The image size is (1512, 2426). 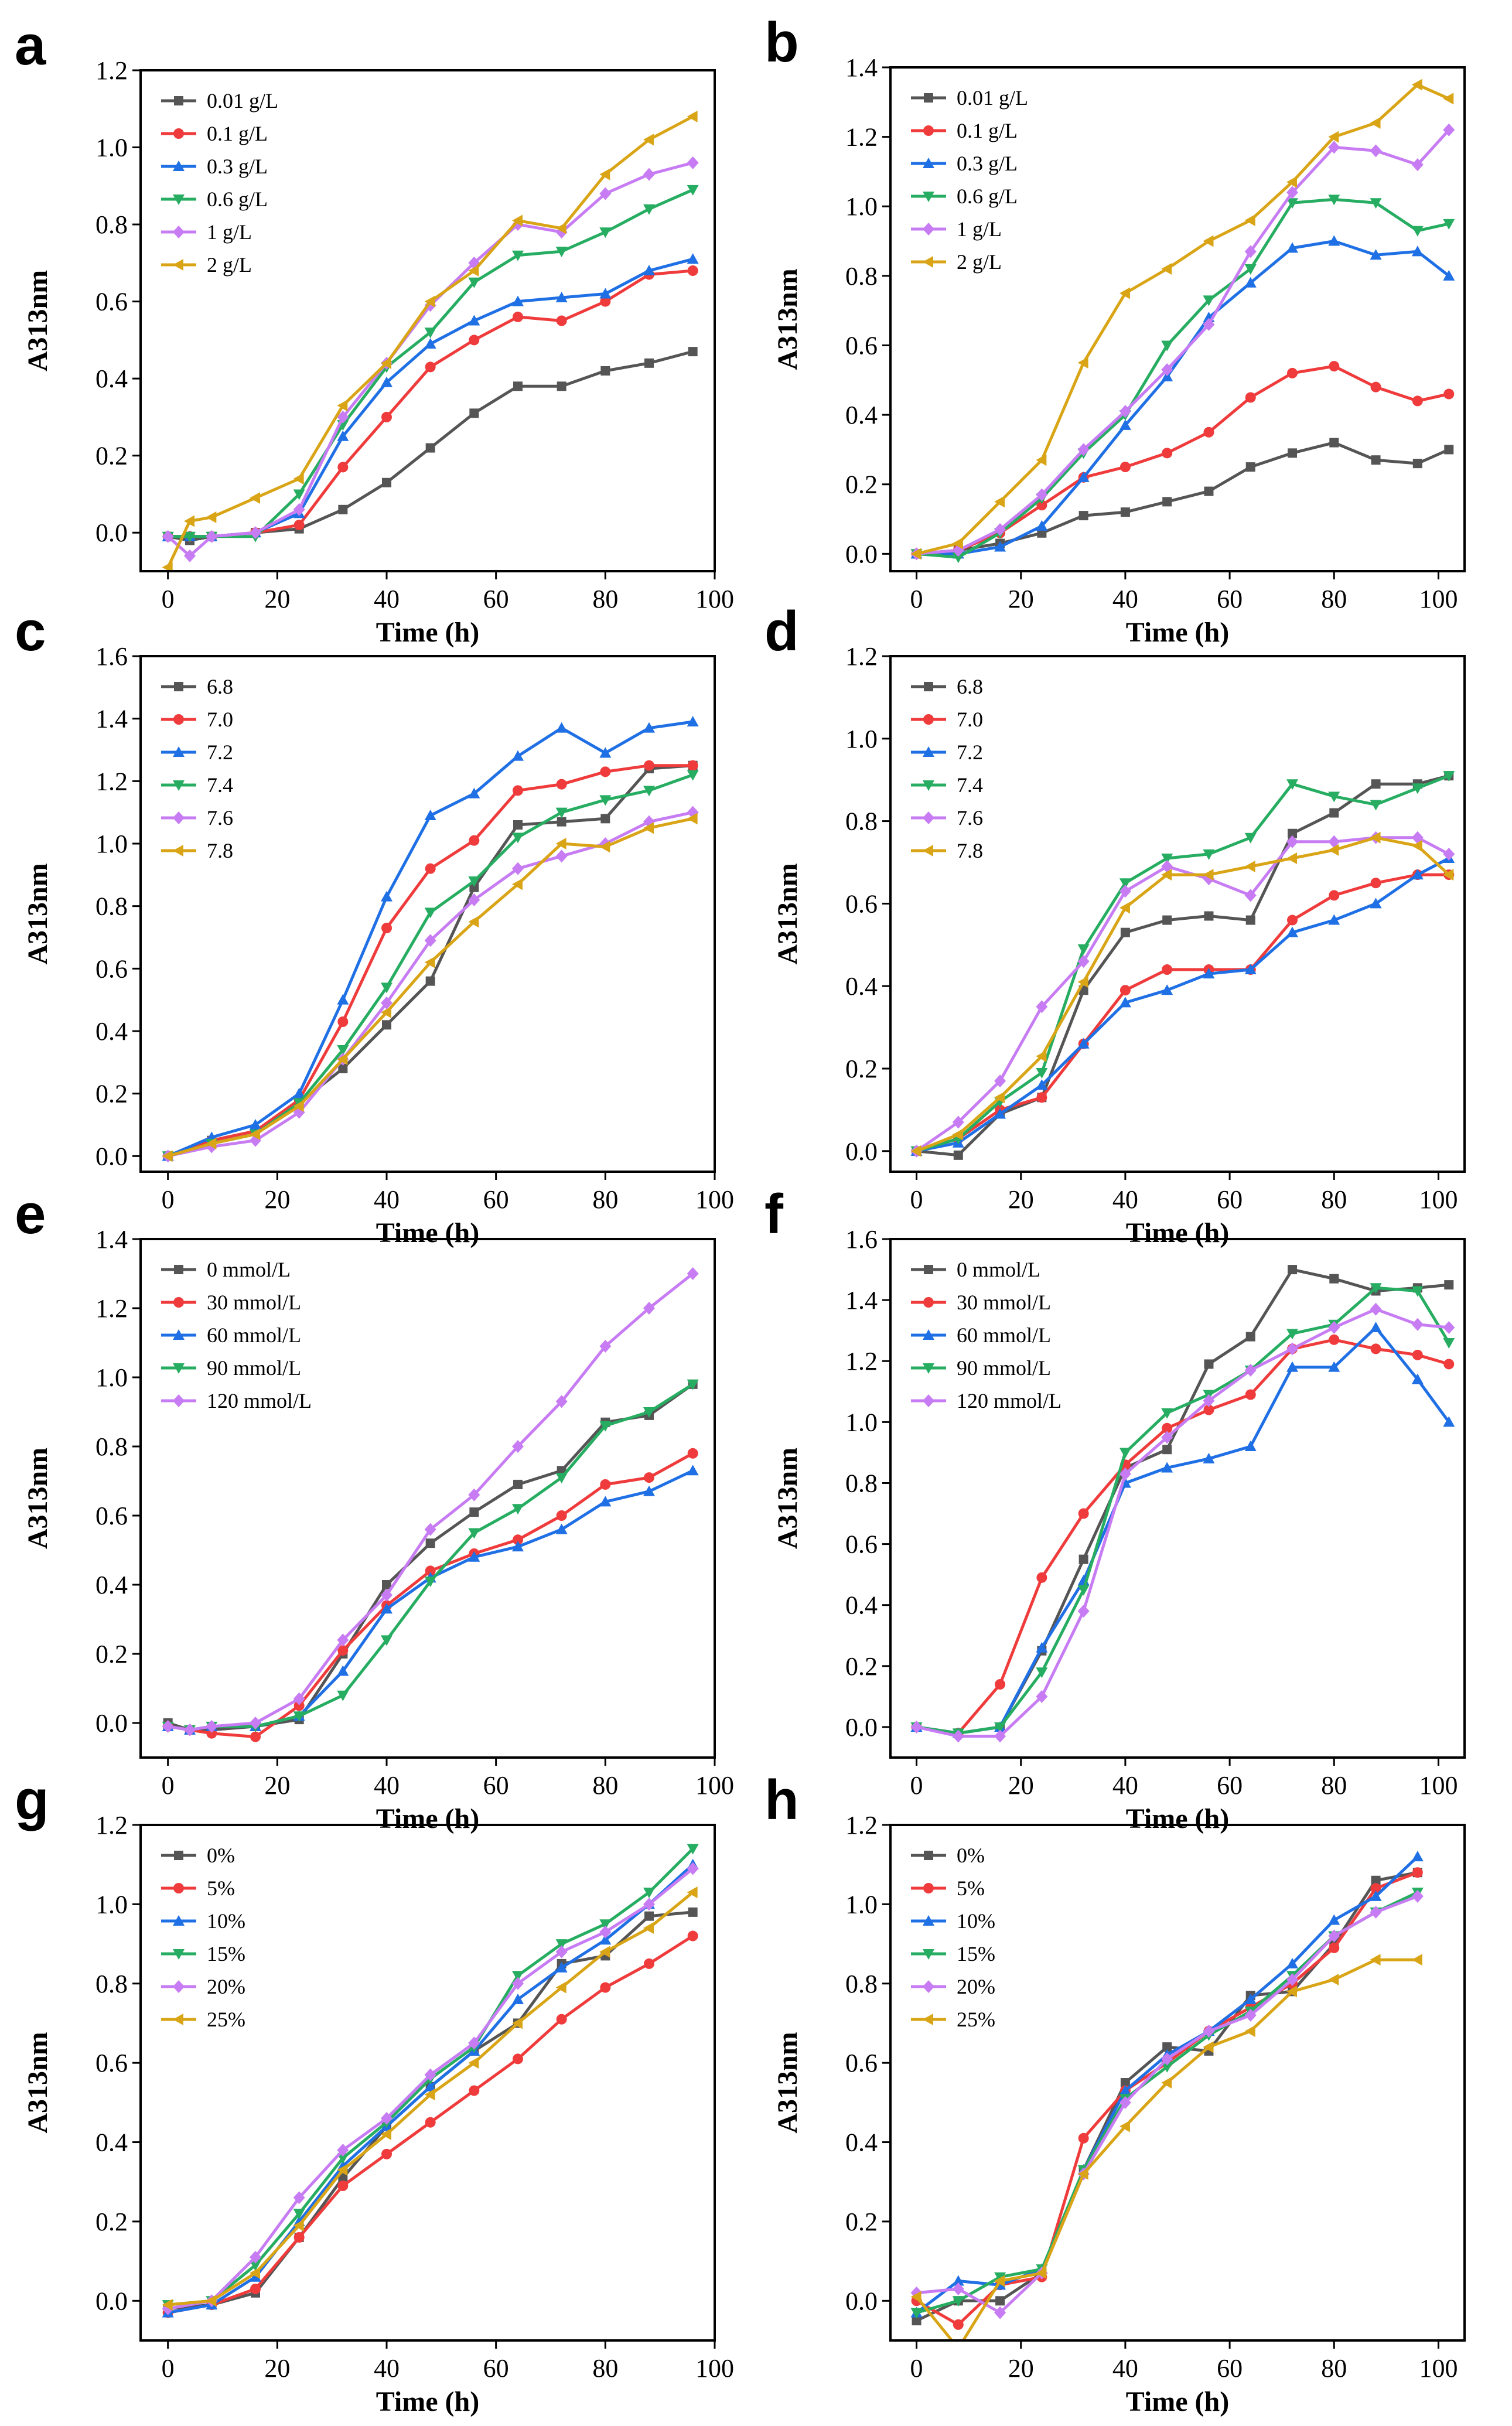 I want to click on x-tick-label-d-3: 60, so click(x=1230, y=1199).